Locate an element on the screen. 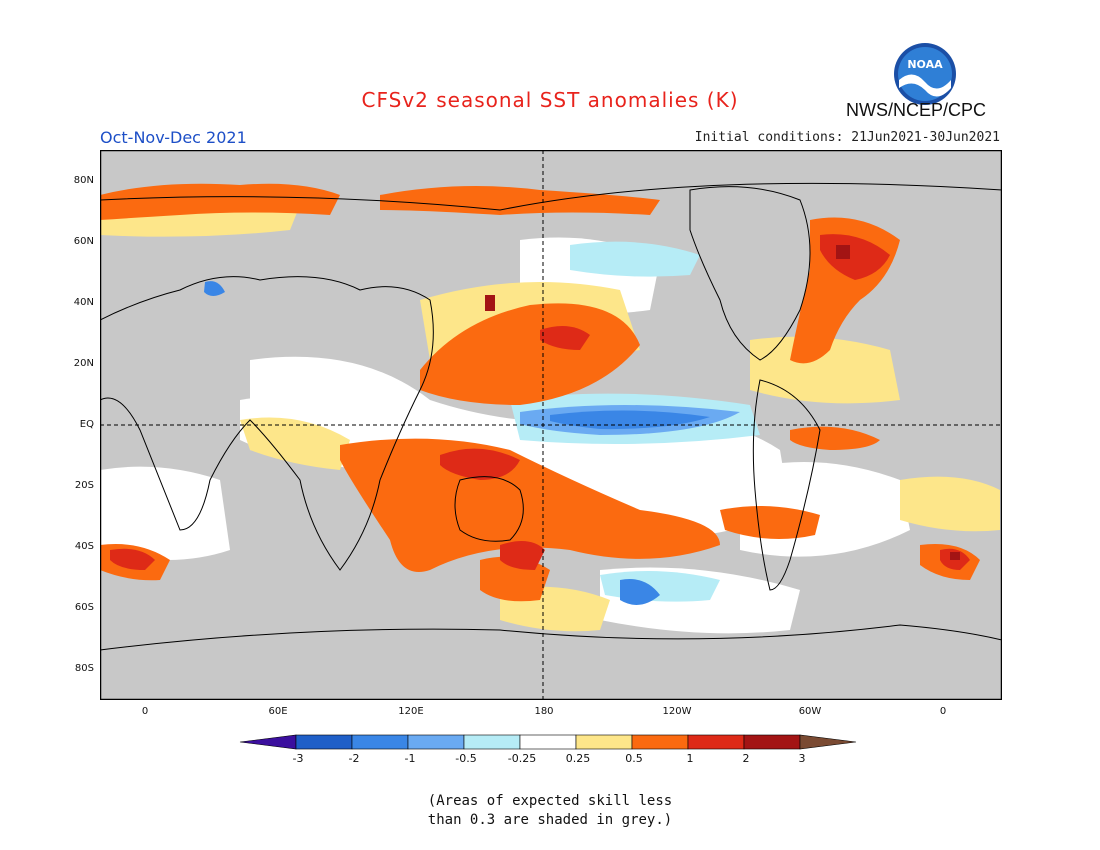  colorbar-extension-high is located at coordinates (828, 742).